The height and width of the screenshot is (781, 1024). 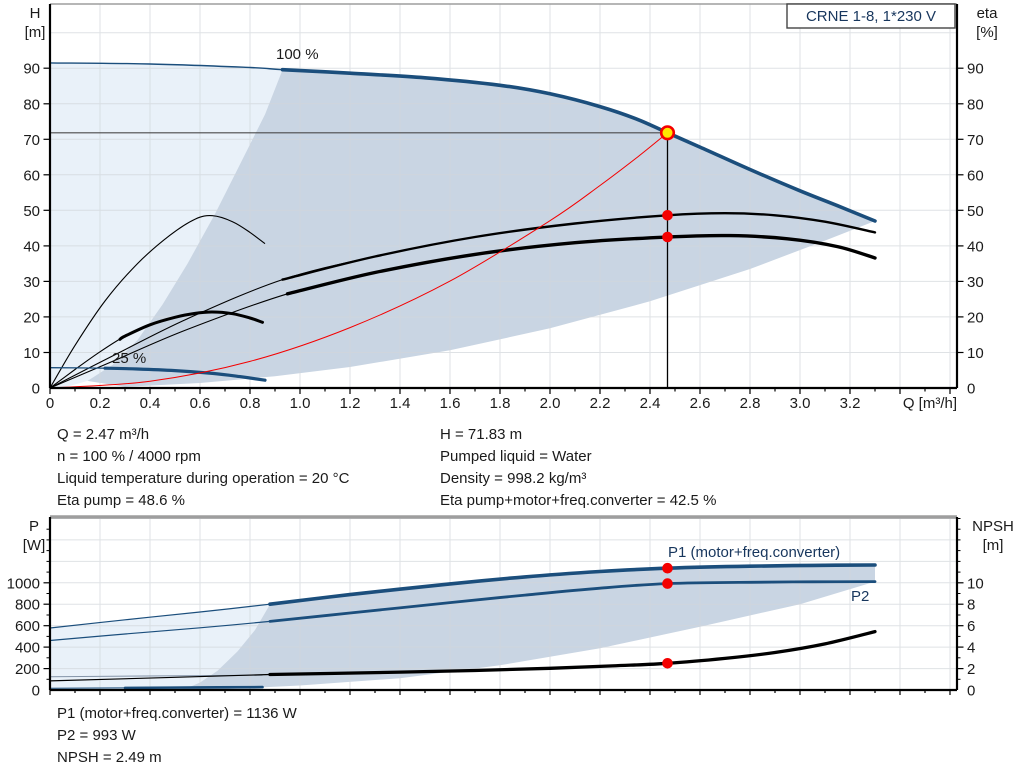 I want to click on x-tick-label: 1.4, so click(x=400, y=403).